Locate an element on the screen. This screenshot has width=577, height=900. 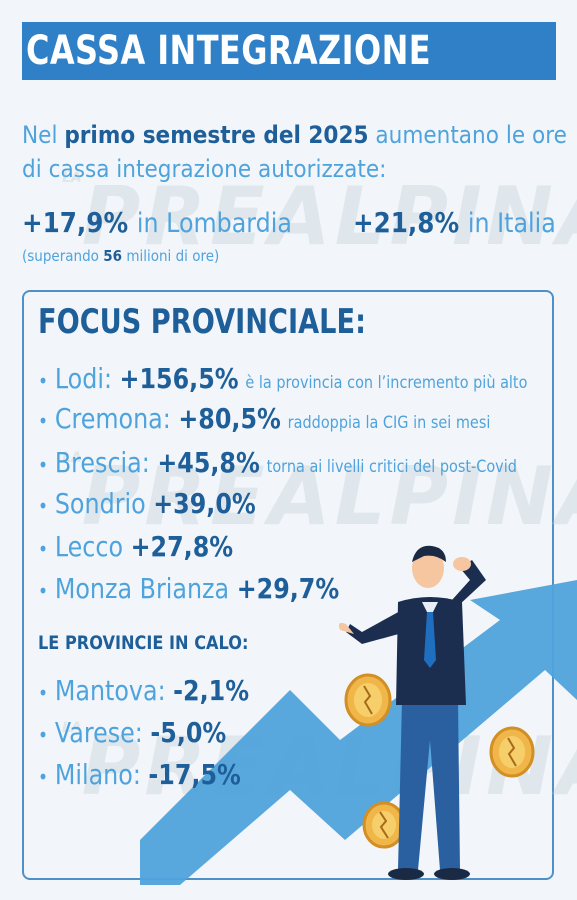
province-name: Varese: is located at coordinates (102, 732).